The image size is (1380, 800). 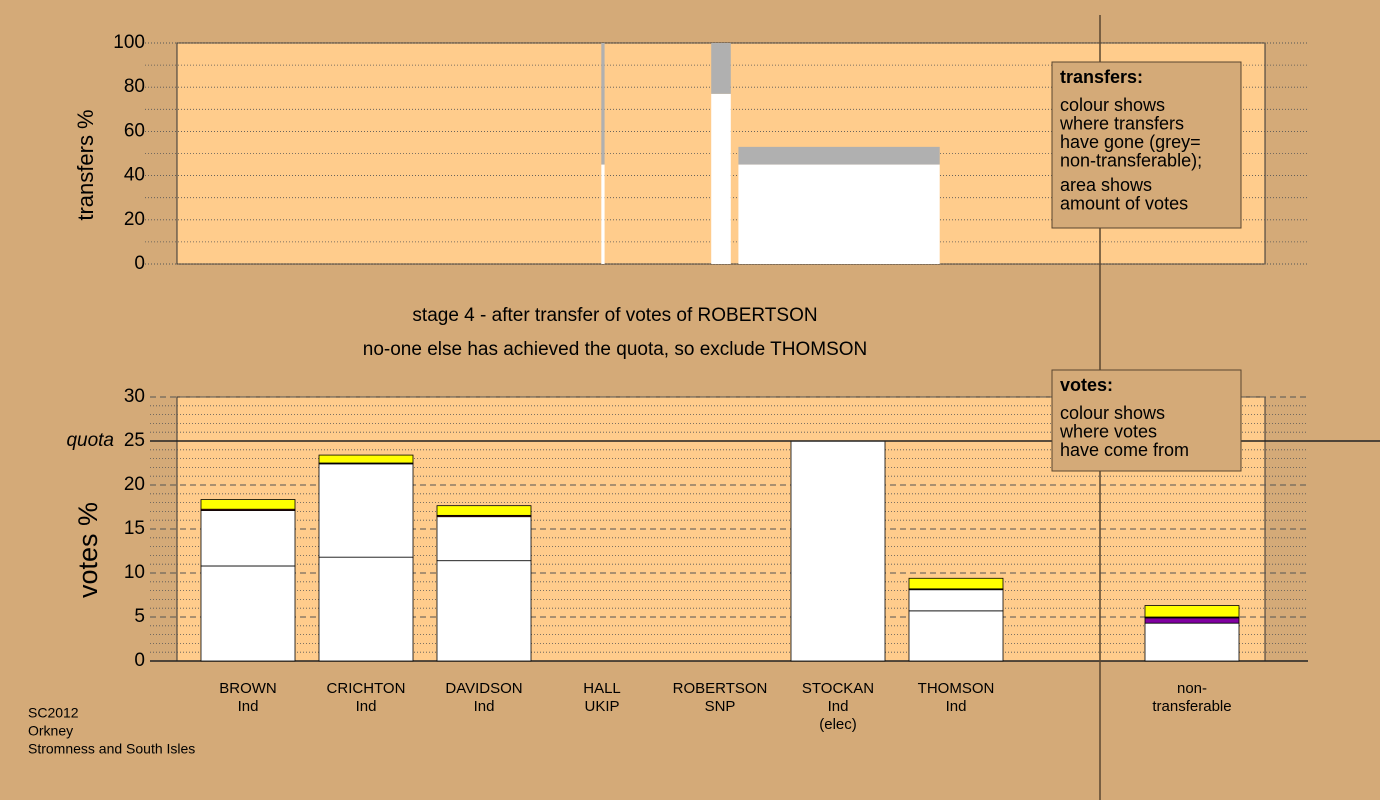 I want to click on legend-heading: votes:, so click(x=1086, y=385).